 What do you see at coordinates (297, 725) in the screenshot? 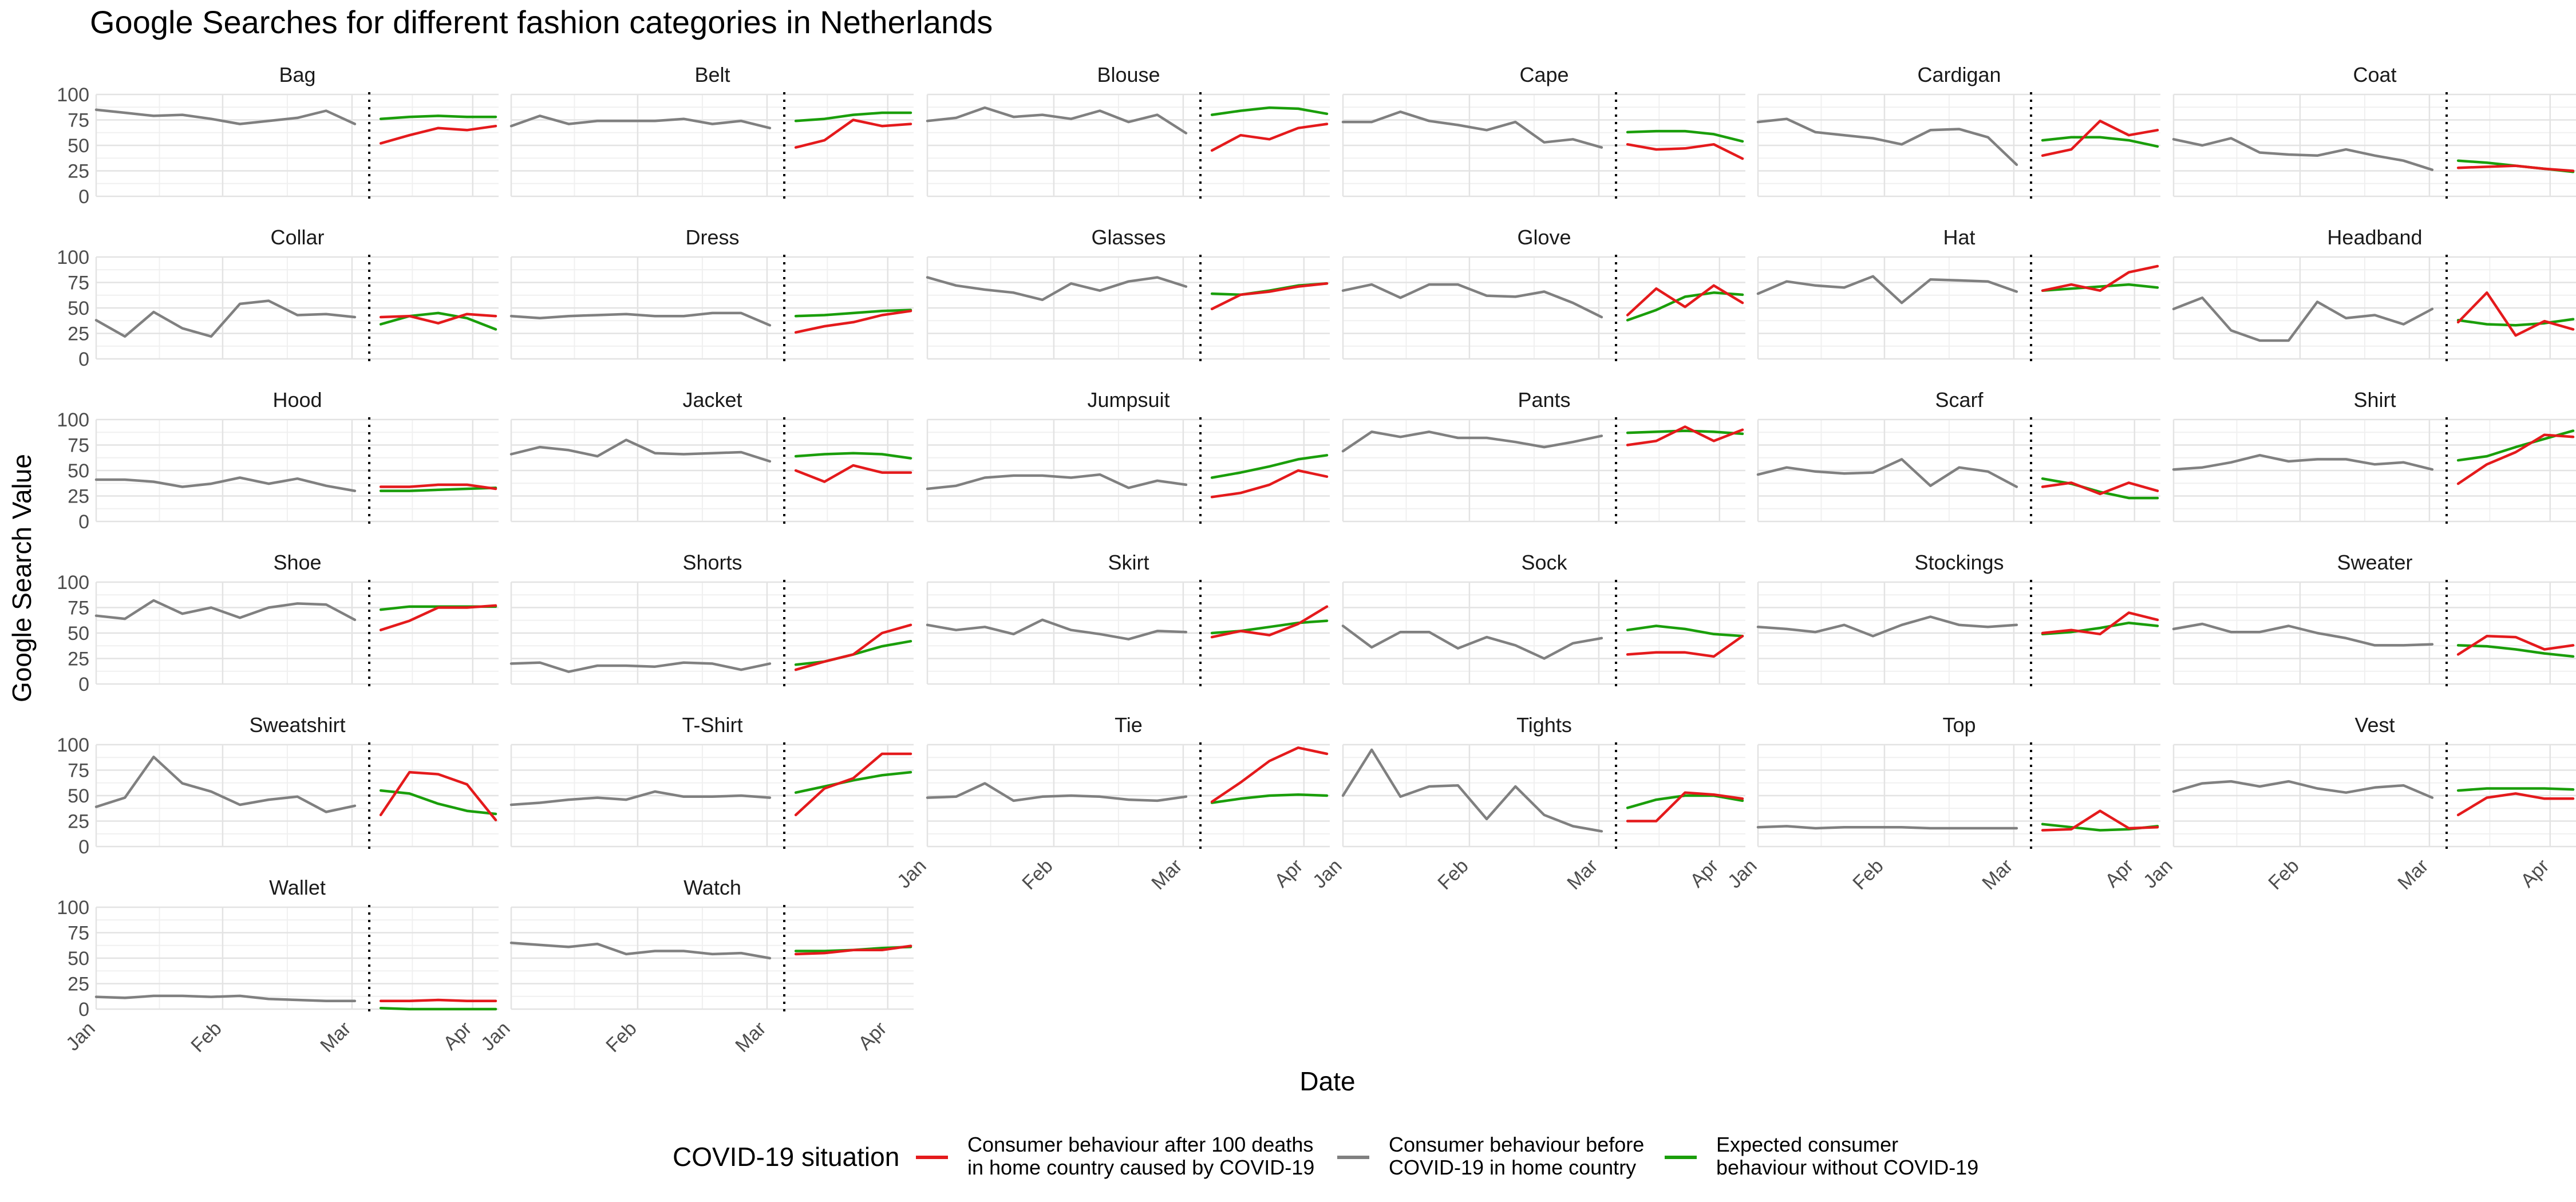
I see `panel-title: Sweatshirt` at bounding box center [297, 725].